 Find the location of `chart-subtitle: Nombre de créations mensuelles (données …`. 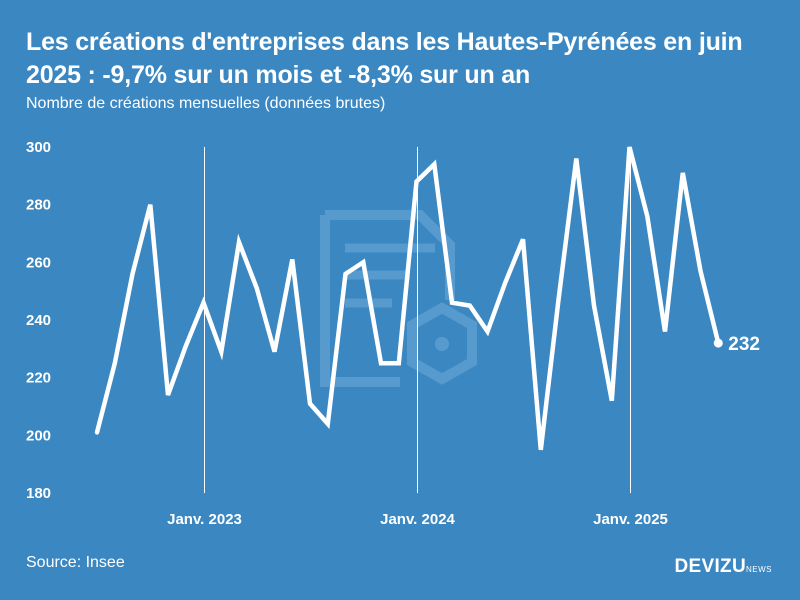

chart-subtitle: Nombre de créations mensuelles (données … is located at coordinates (206, 103).